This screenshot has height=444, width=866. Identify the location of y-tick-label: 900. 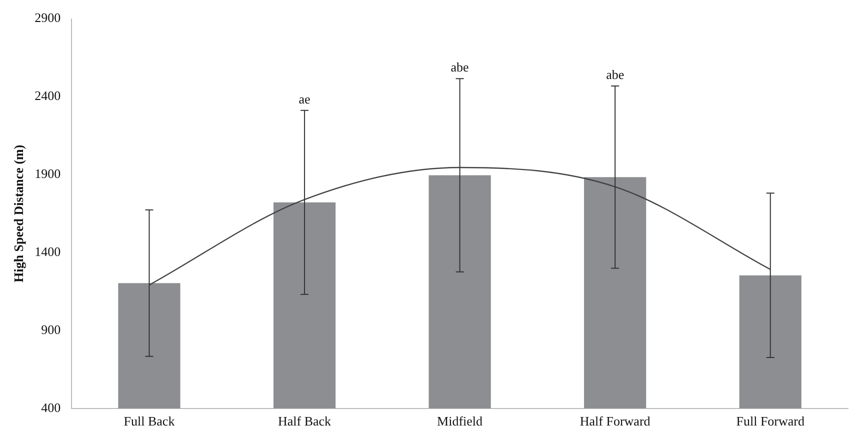
(51, 329).